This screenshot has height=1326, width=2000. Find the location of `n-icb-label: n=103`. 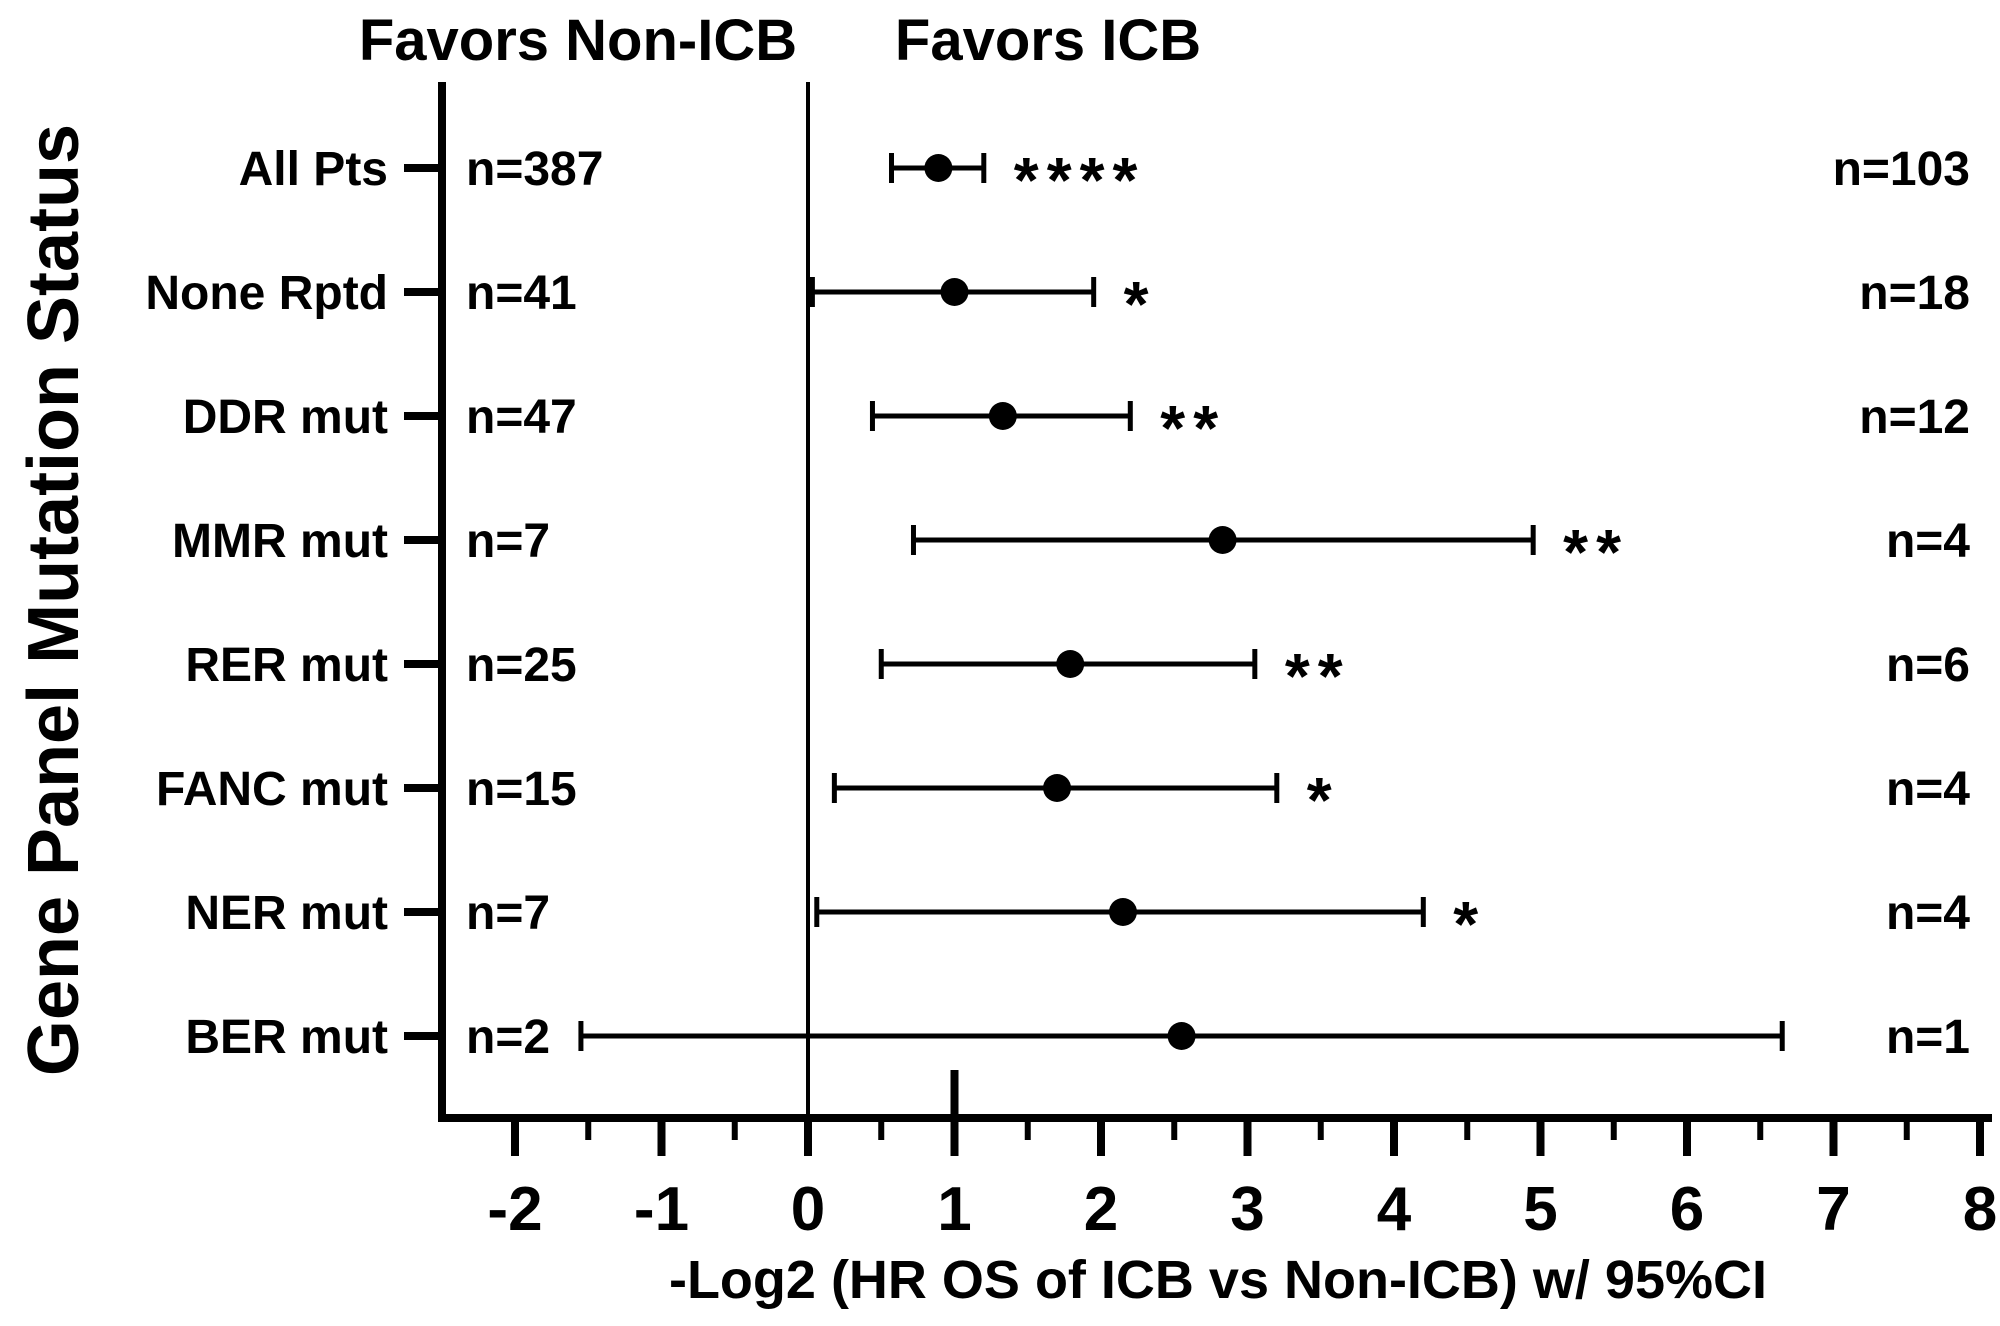

n-icb-label: n=103 is located at coordinates (1901, 169).